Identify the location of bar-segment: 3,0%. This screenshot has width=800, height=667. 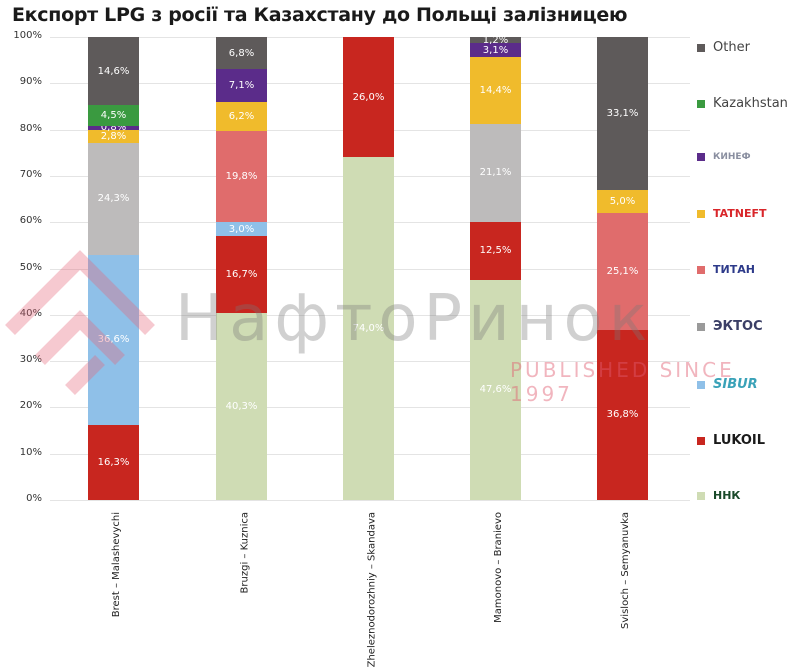
(241, 229).